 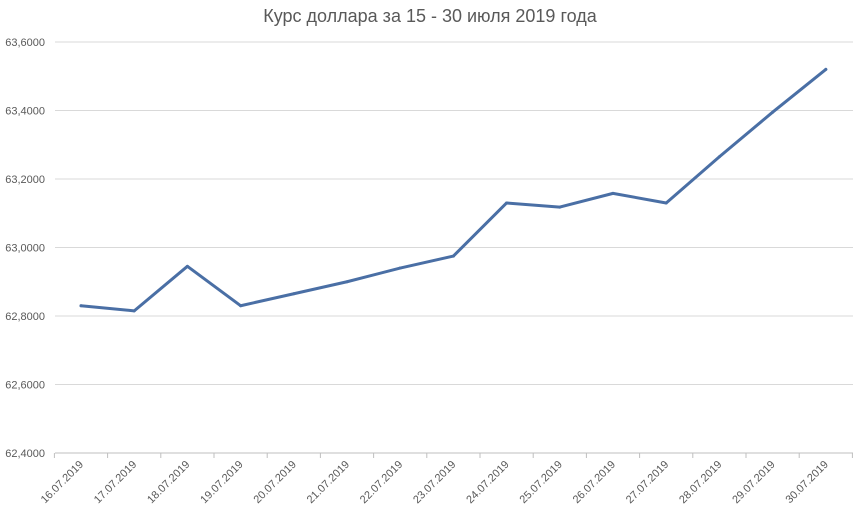 What do you see at coordinates (753, 482) in the screenshot?
I see `x-tick-label: 29.07.2019` at bounding box center [753, 482].